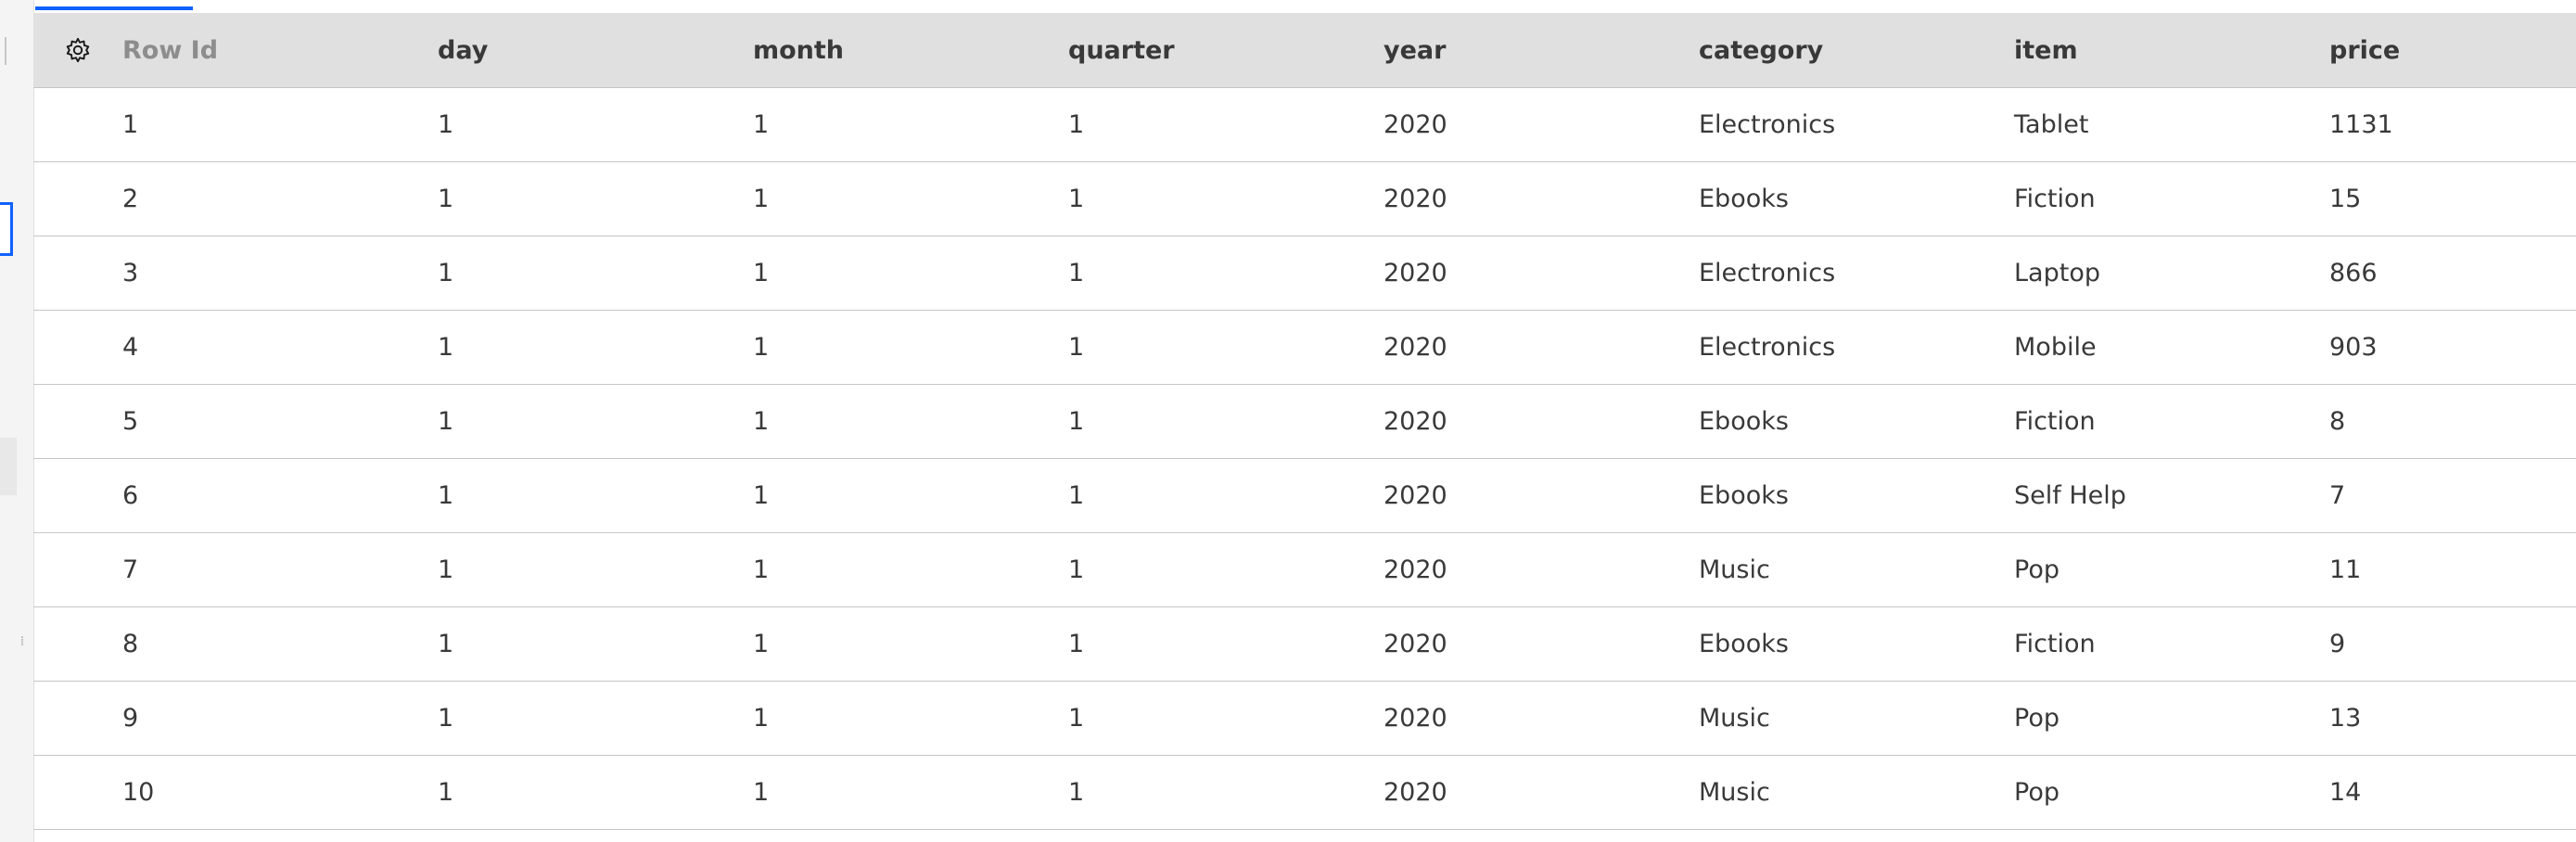 The height and width of the screenshot is (842, 2576). What do you see at coordinates (130, 644) in the screenshot?
I see `cell-row-id: 8` at bounding box center [130, 644].